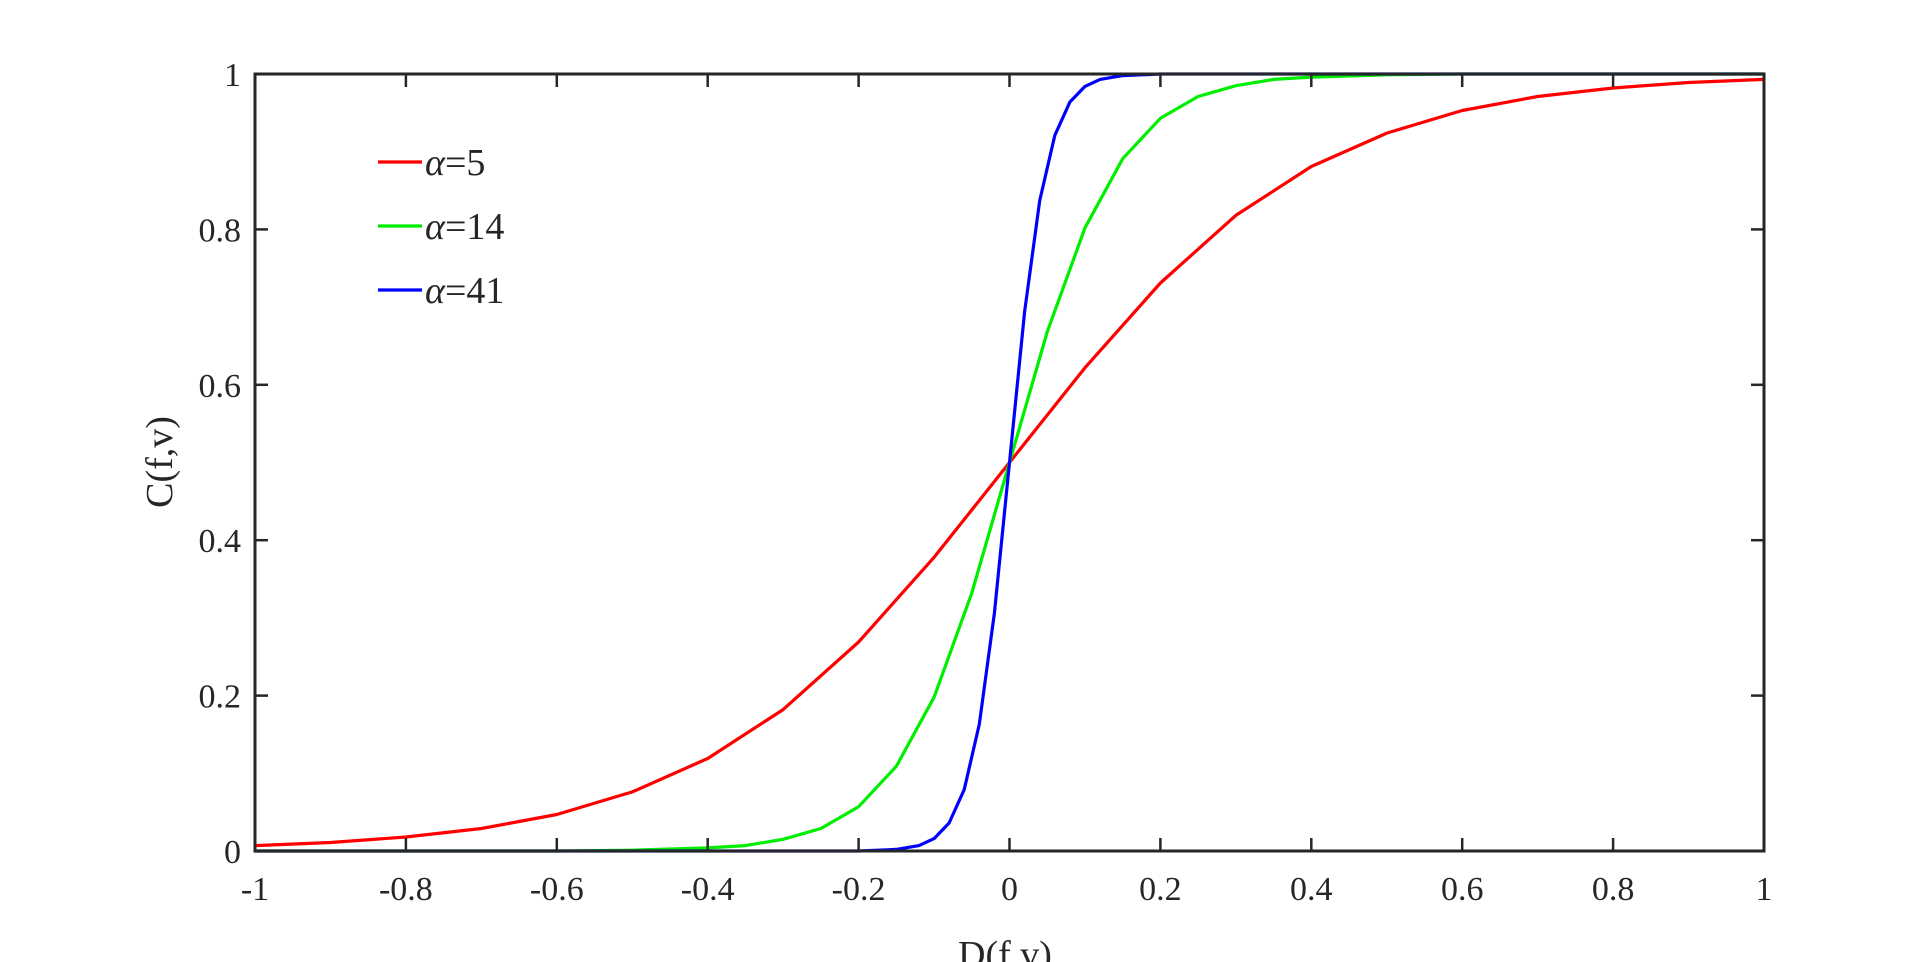 This screenshot has width=1920, height=962. I want to click on x-tick-label: -1, so click(255, 889).